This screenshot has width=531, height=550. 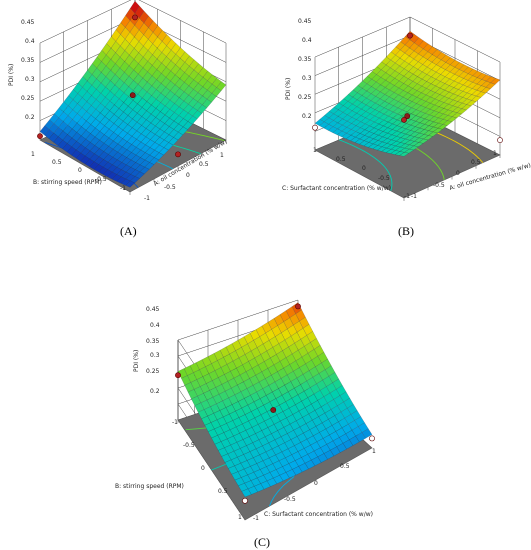 I want to click on plot-a-design-points, so click(x=109, y=86).